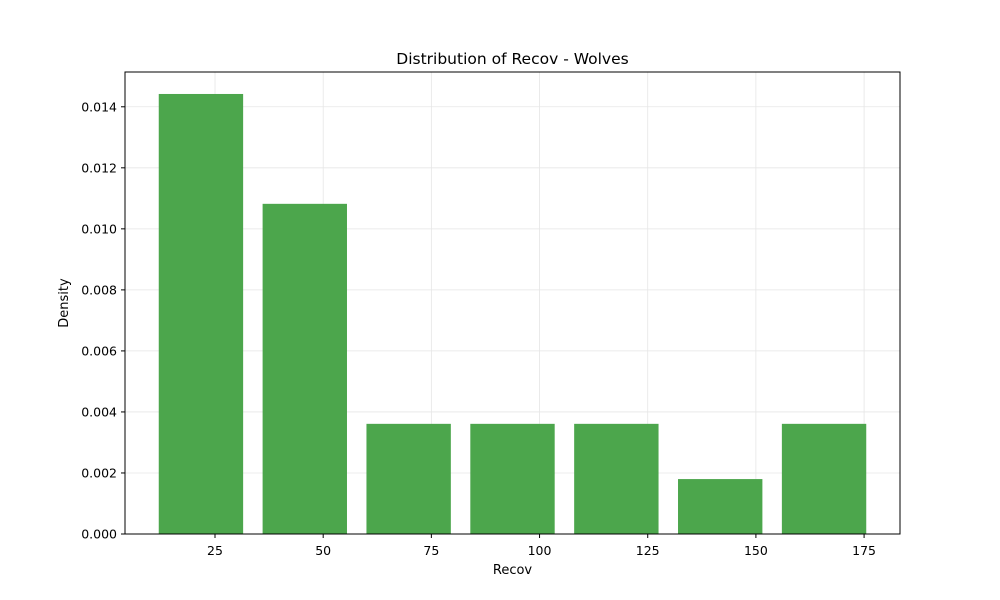  I want to click on y-tick-label: 0.006, so click(99, 350).